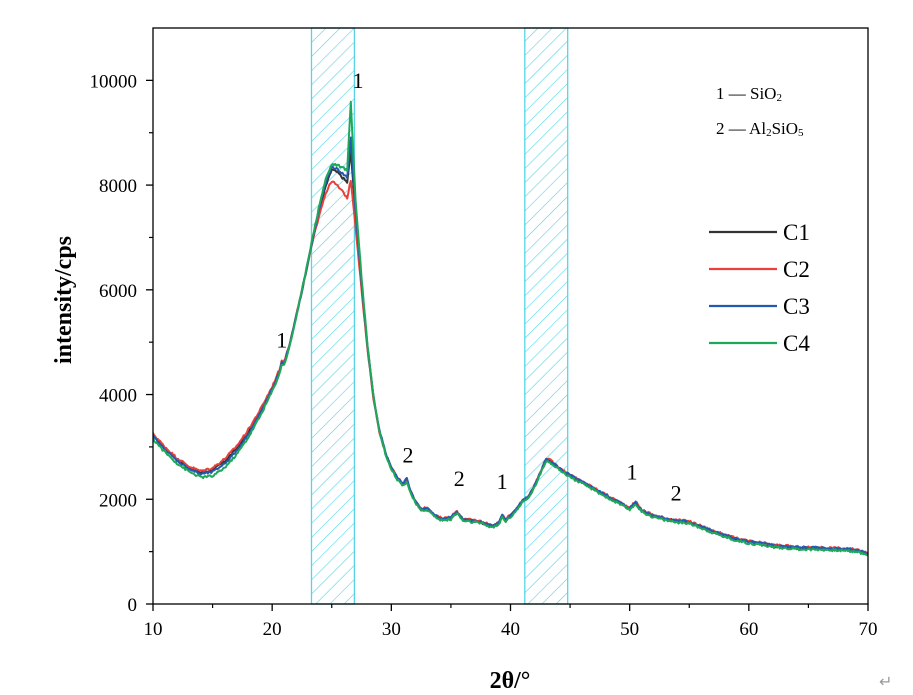  What do you see at coordinates (153, 629) in the screenshot?
I see `x-tick-label: 10` at bounding box center [153, 629].